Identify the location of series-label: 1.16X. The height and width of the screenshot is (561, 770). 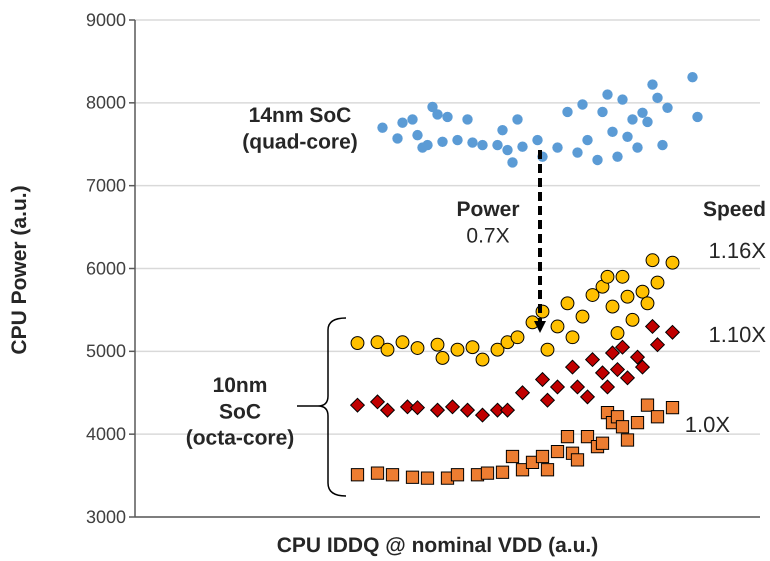
(737, 250).